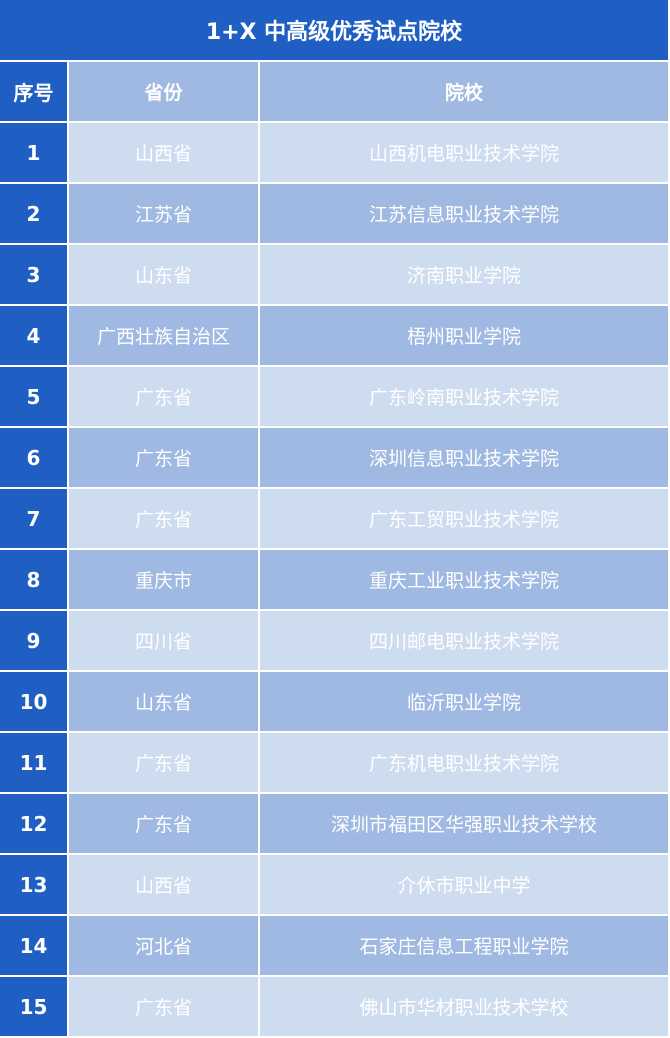 The width and height of the screenshot is (670, 1038). I want to click on school-cell: 济南职业学院, so click(464, 274).